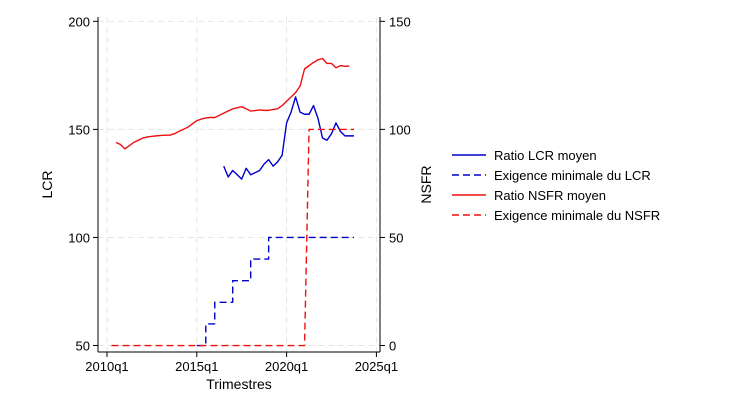  What do you see at coordinates (550, 195) in the screenshot?
I see `legend-label-3: Ratio NSFR moyen` at bounding box center [550, 195].